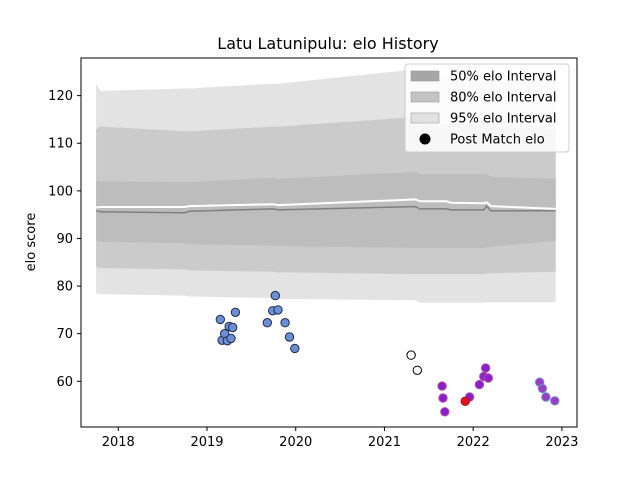 This screenshot has width=640, height=480. Describe the element at coordinates (64, 382) in the screenshot. I see `y-tick-label: 60` at that location.